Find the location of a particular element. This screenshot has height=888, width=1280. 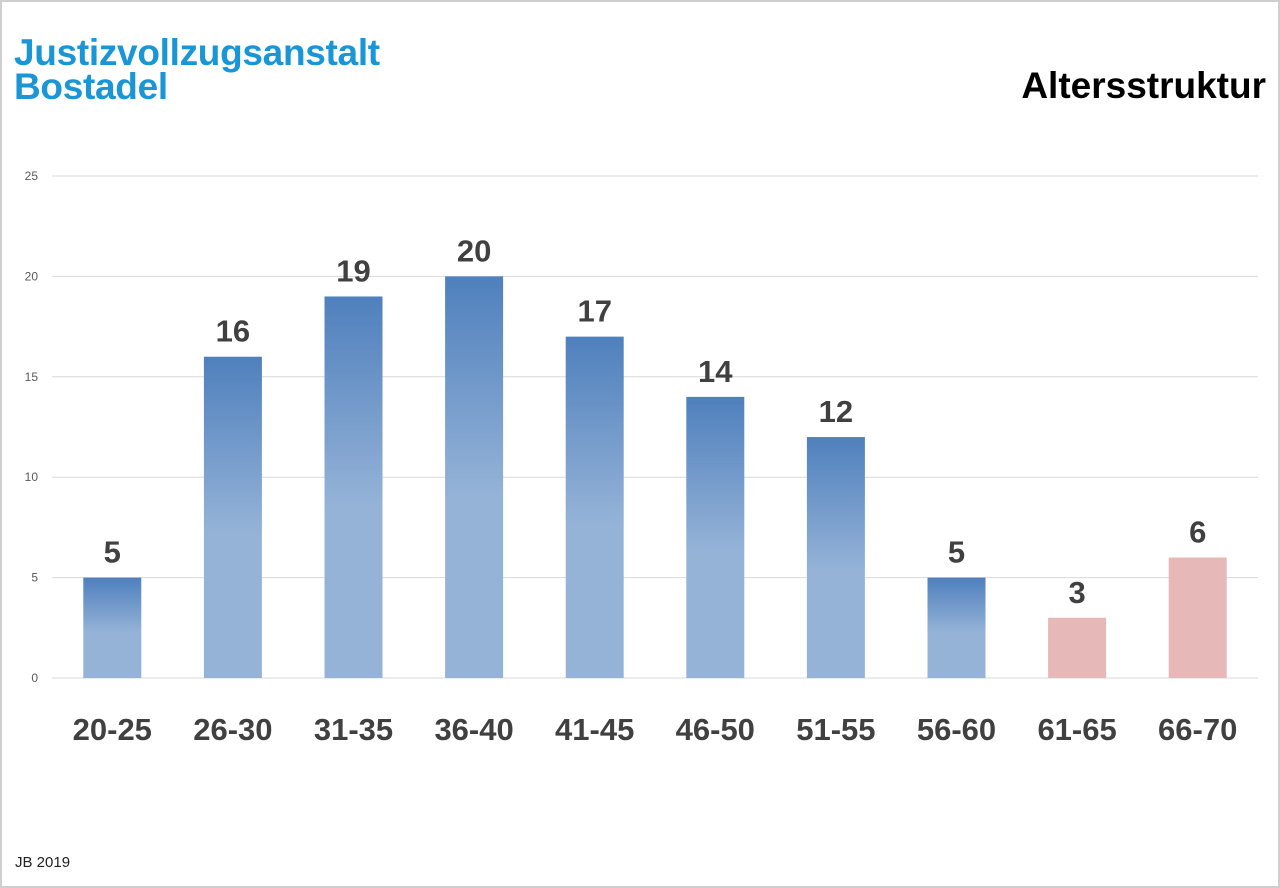

x-tick-label: 51-55 is located at coordinates (835, 729).